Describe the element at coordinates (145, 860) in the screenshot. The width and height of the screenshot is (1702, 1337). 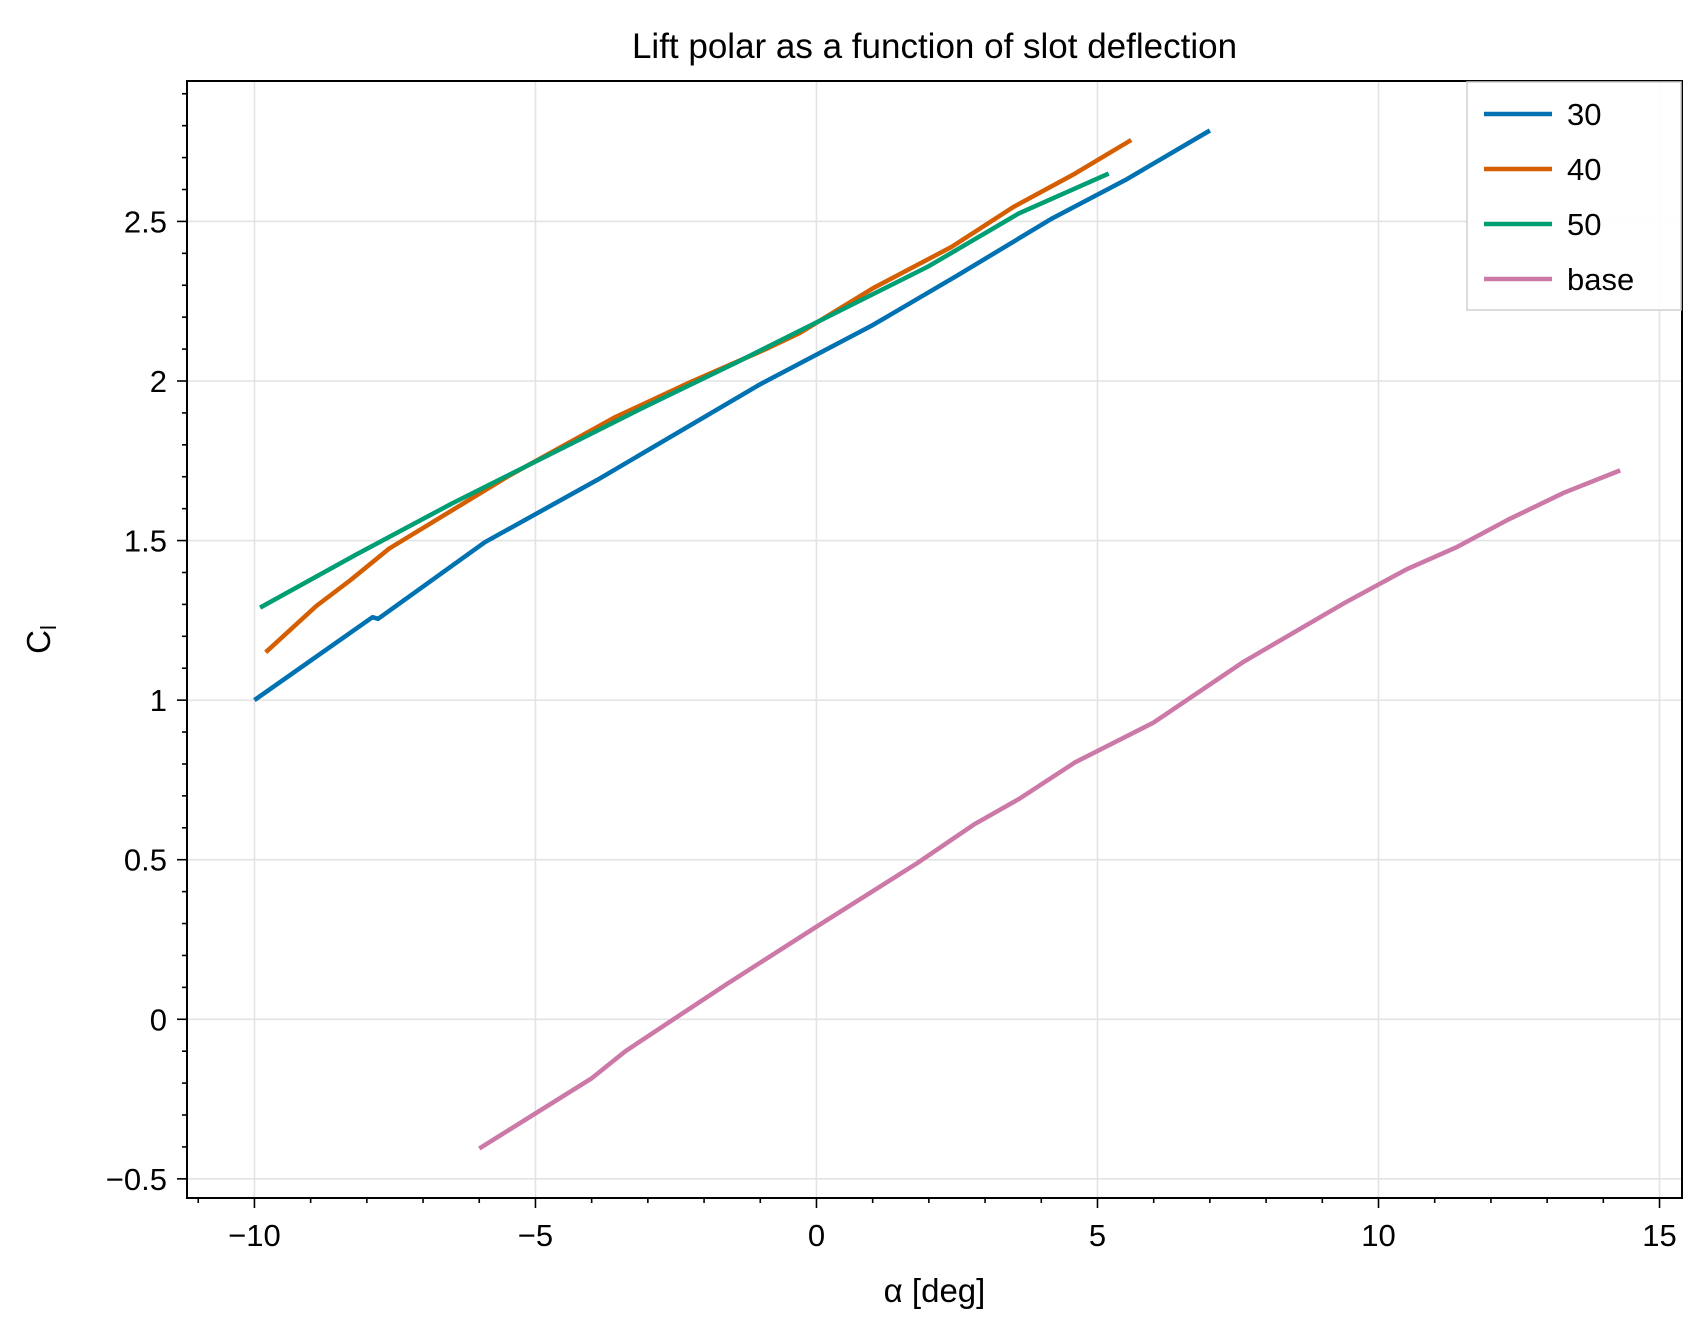
I see `y-tick-label: 0.5` at that location.